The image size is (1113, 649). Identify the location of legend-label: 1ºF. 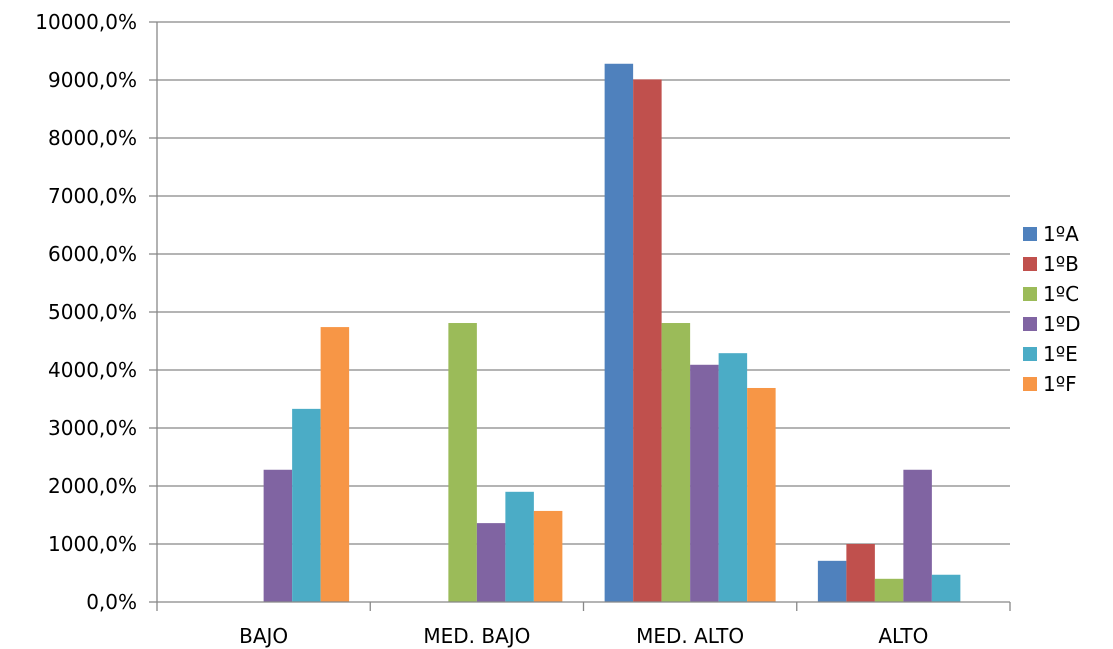
(1060, 384).